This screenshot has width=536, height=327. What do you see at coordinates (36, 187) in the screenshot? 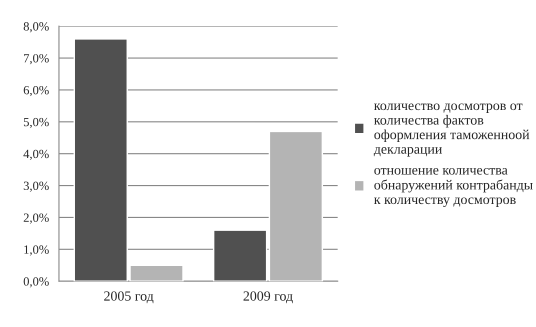
I see `y-tick-label: 3,0%` at bounding box center [36, 187].